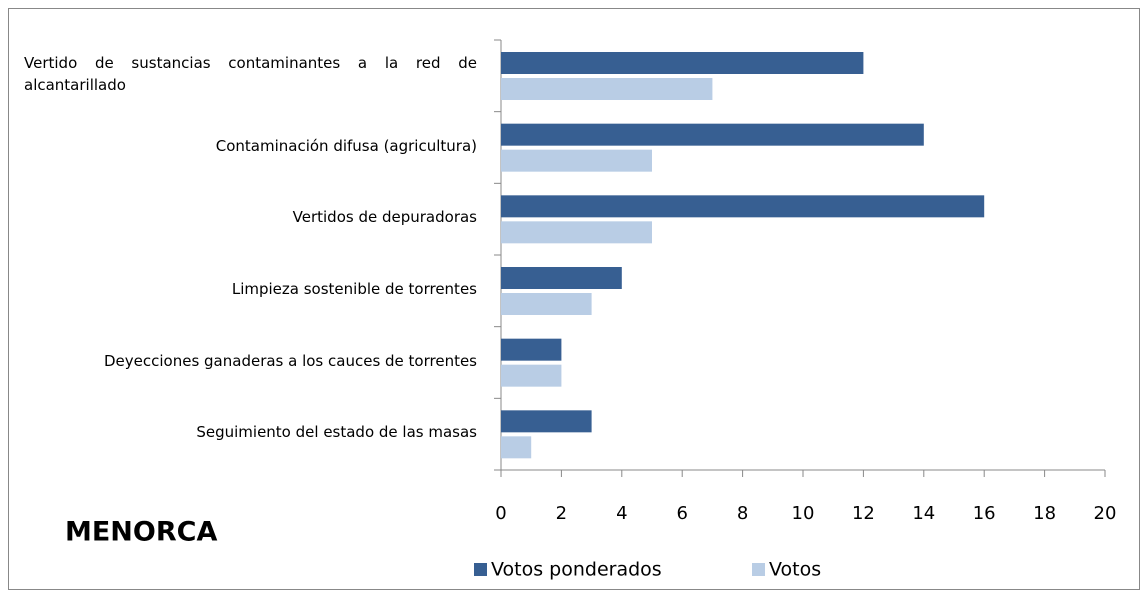  I want to click on y-tick-label: Contaminación difusa (agricultura), so click(346, 145).